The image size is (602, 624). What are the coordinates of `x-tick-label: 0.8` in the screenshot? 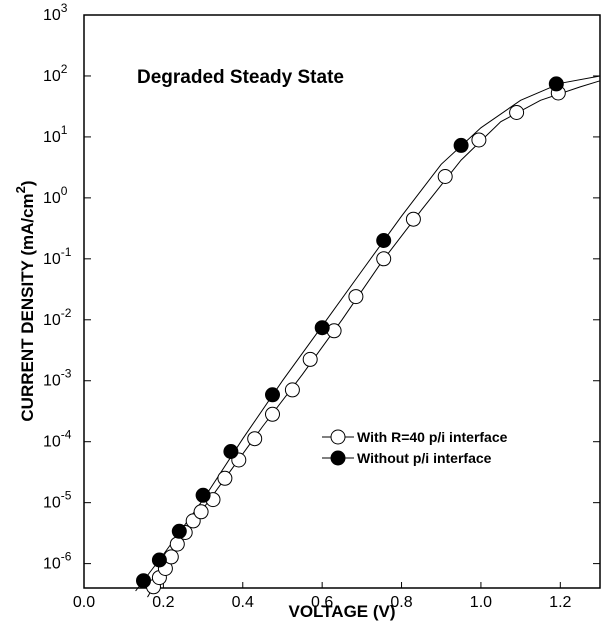 It's located at (401, 602).